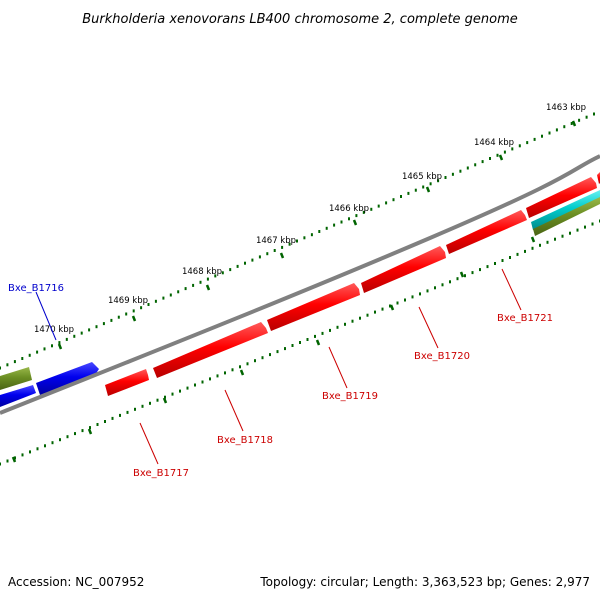  What do you see at coordinates (403, 269) in the screenshot?
I see `gene-arrow-bxe-b1720` at bounding box center [403, 269].